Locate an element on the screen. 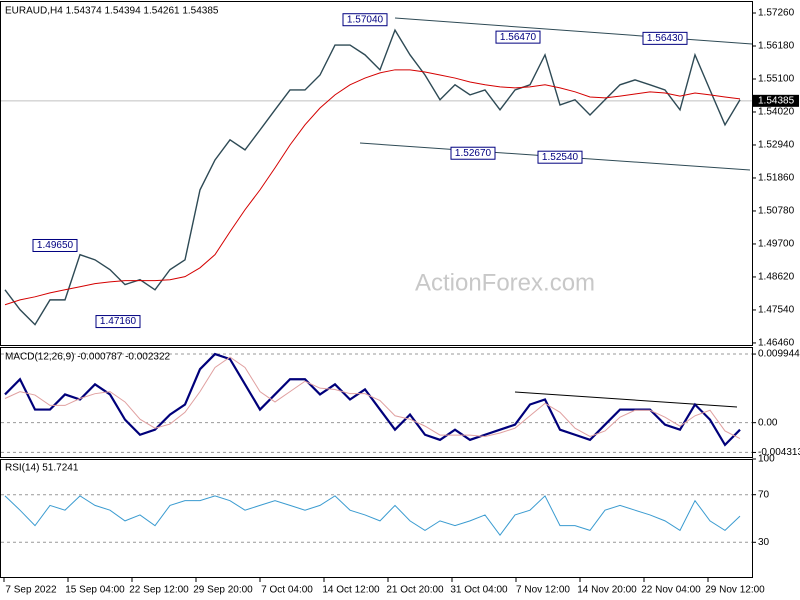  annotation-label: 1.52540 is located at coordinates (560, 157).